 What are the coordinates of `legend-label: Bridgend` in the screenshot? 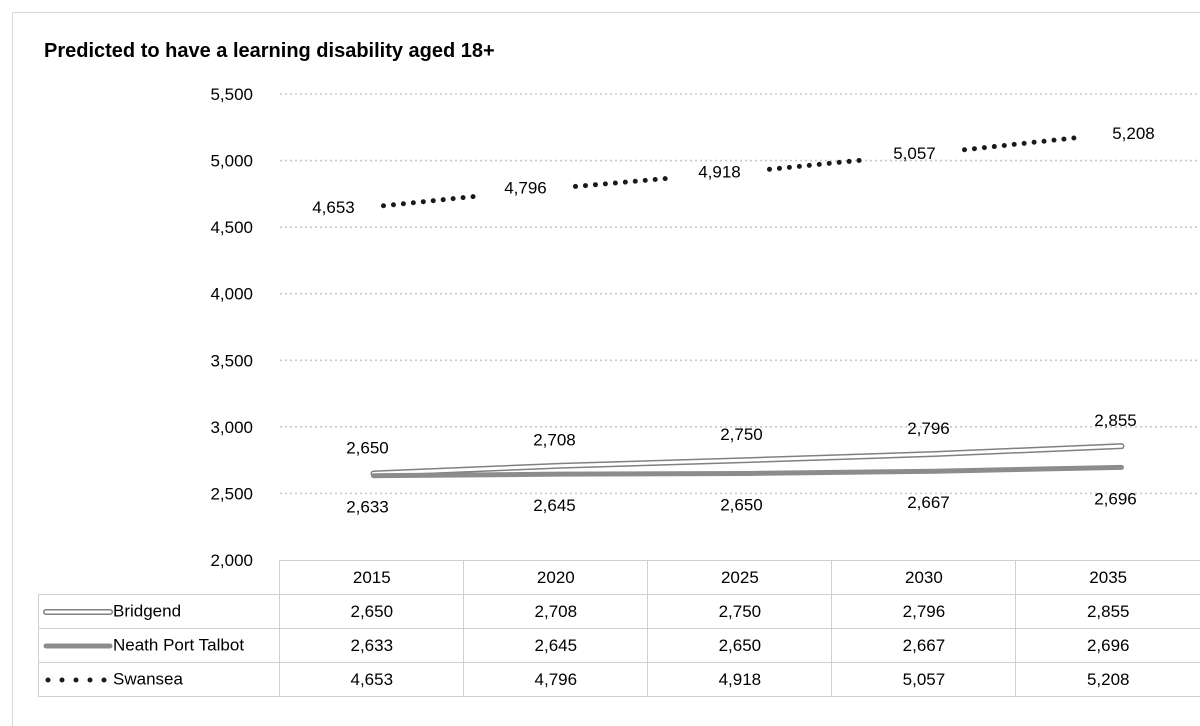 It's located at (147, 611).